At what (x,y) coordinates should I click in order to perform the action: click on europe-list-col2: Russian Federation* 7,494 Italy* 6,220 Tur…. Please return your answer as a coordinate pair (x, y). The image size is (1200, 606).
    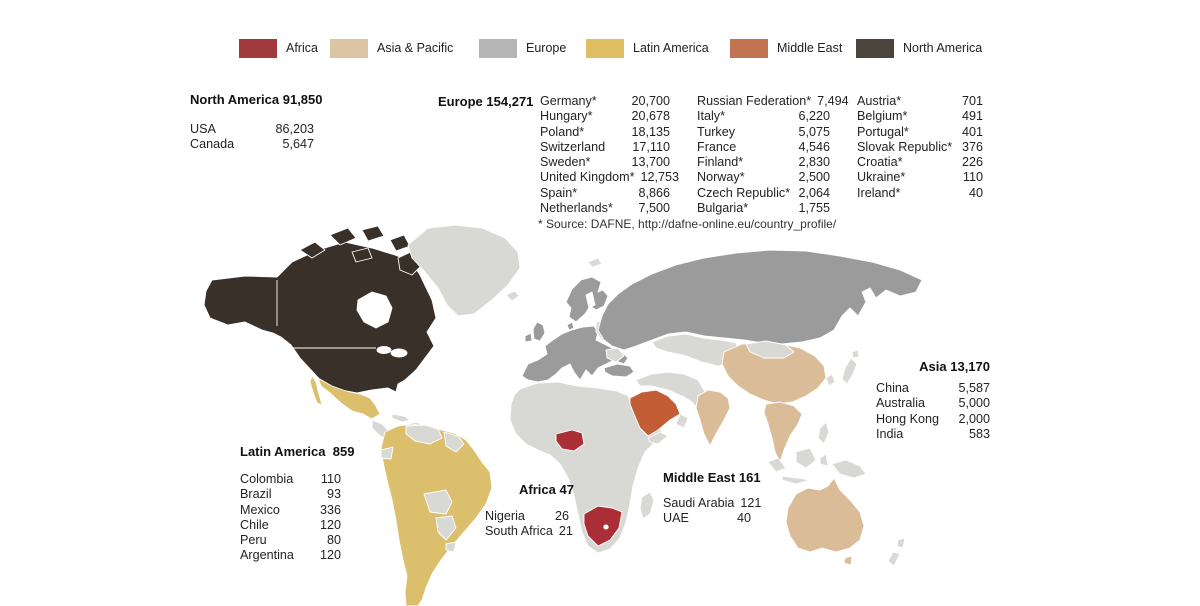
    Looking at the image, I should click on (773, 155).